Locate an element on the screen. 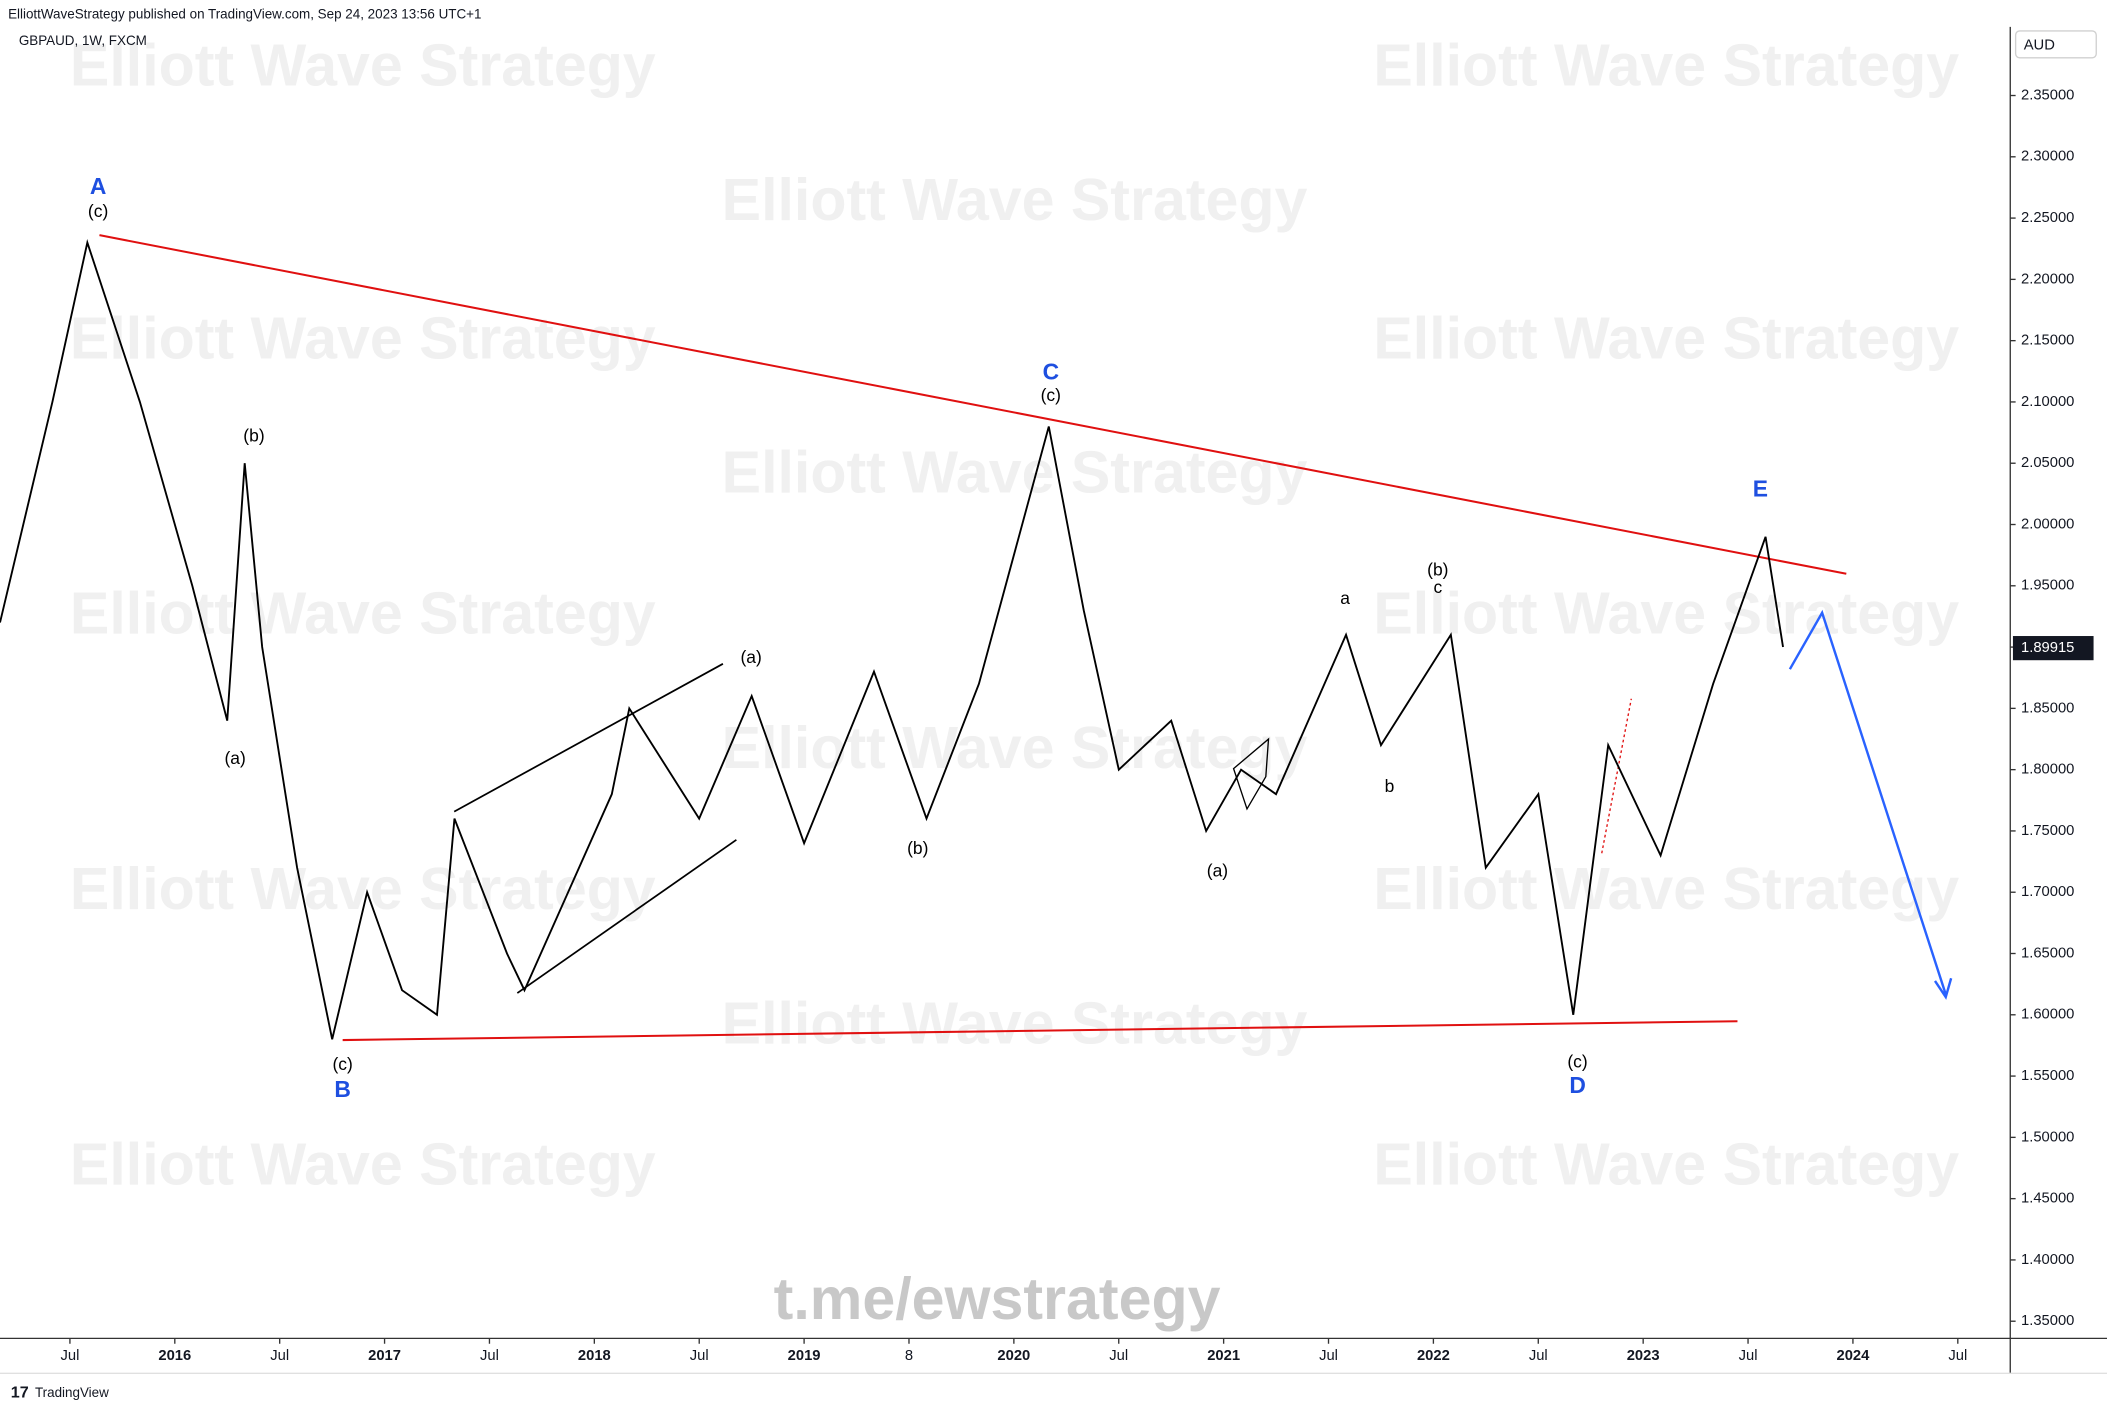 This screenshot has width=2107, height=1410. y-tick-label: 1.60000 is located at coordinates (2047, 1015).